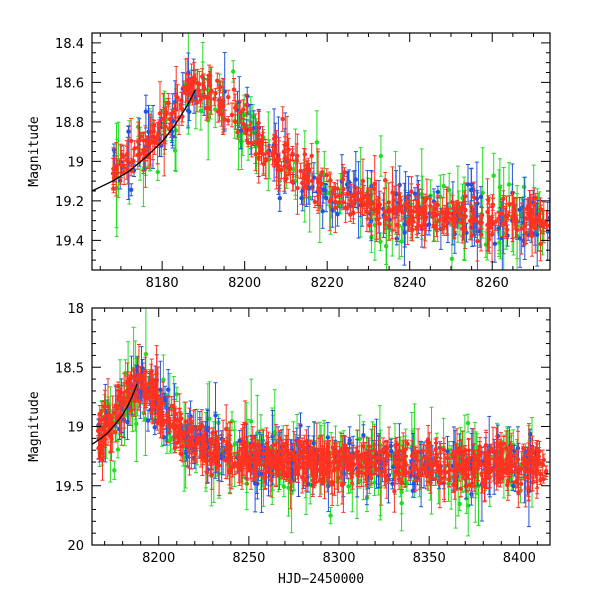 The image size is (600, 600). I want to click on y-tick-label: 19, so click(75, 162).